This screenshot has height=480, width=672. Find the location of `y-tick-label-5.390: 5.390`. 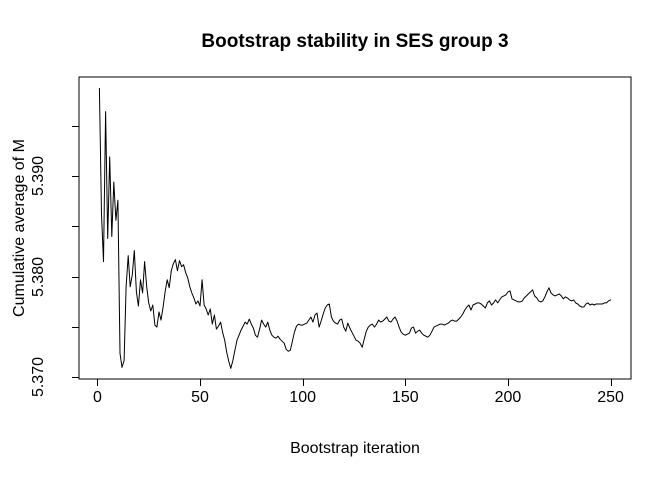

y-tick-label-5.390: 5.390 is located at coordinates (38, 176).